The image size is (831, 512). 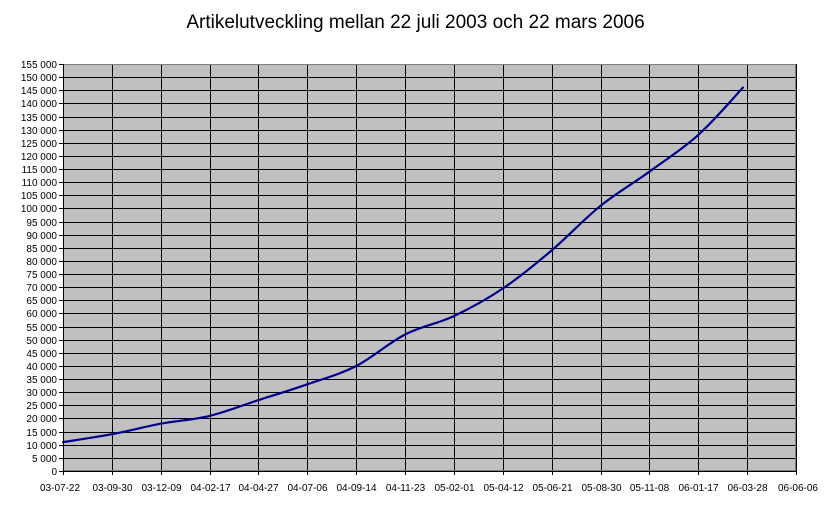 I want to click on y-tick-label: 130 000, so click(x=39, y=131).